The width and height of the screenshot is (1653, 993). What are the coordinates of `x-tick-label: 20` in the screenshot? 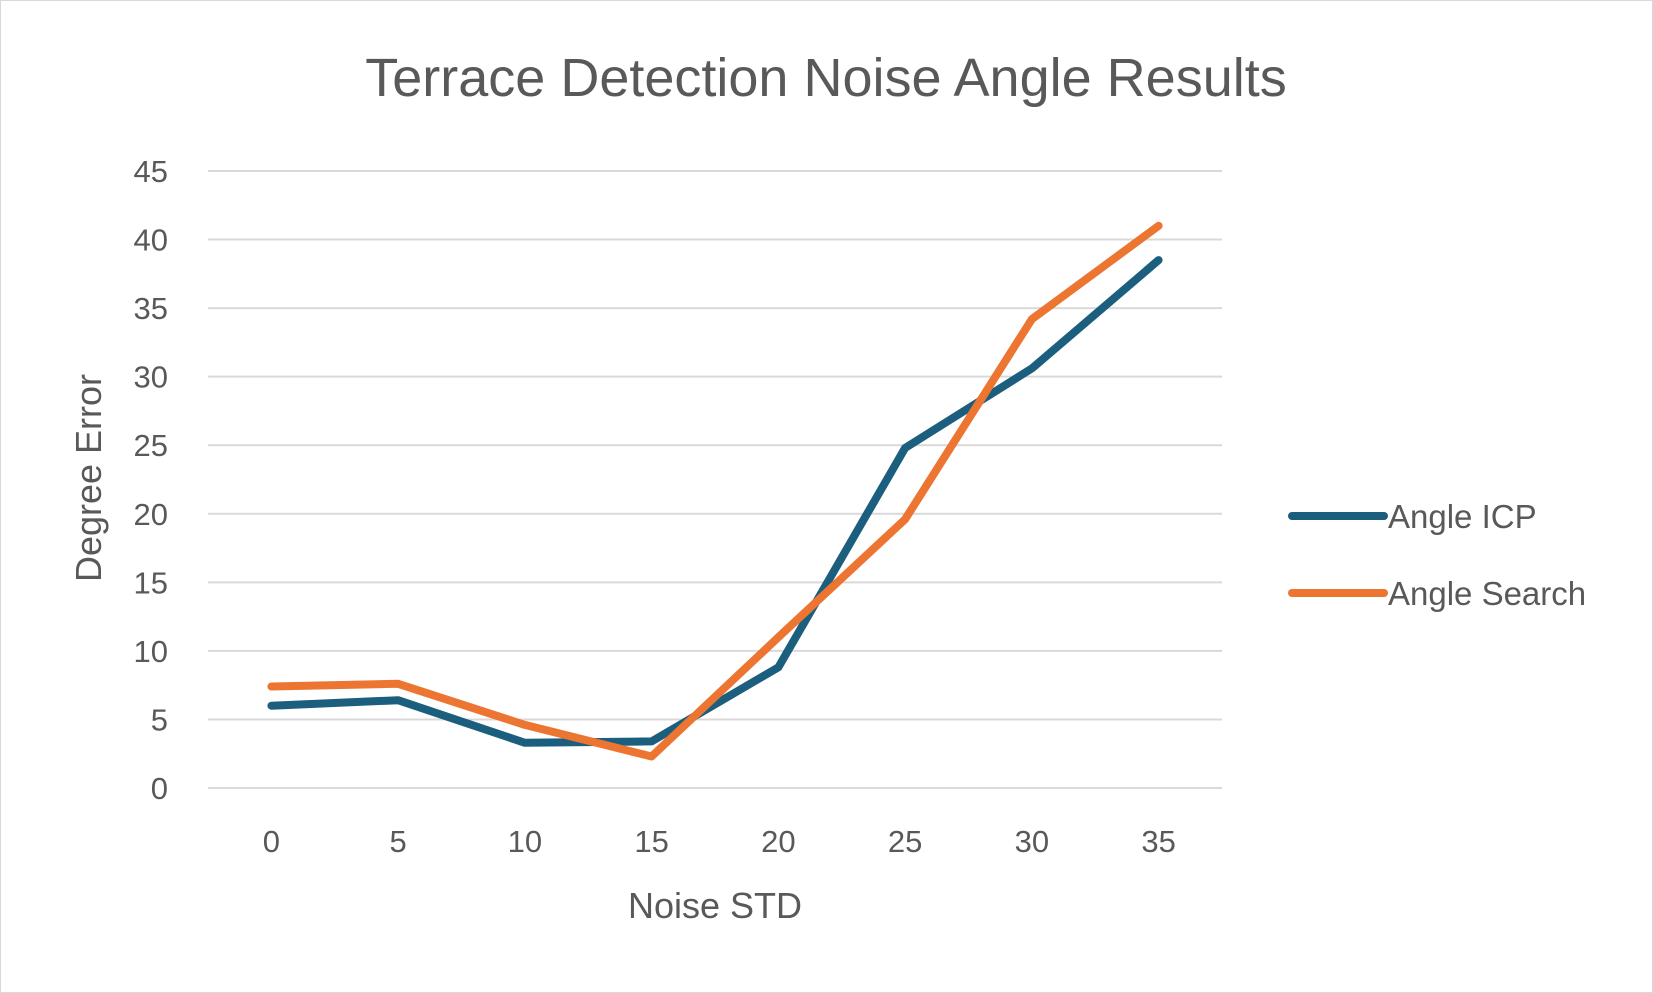 It's located at (778, 841).